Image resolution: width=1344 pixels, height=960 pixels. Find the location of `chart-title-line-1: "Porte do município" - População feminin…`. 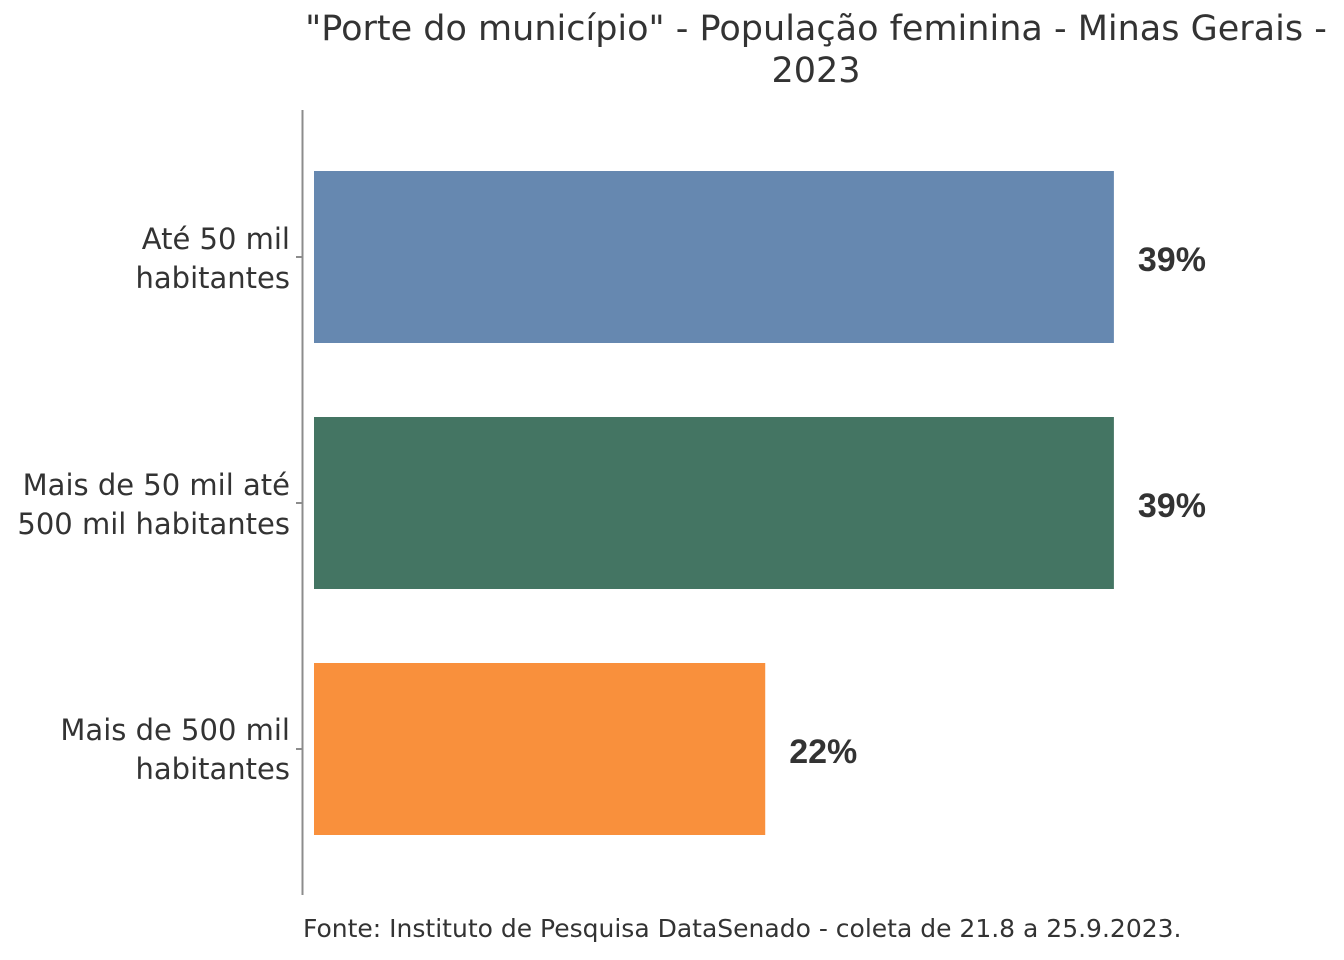

chart-title-line-1: "Porte do município" - População feminin… is located at coordinates (816, 29).